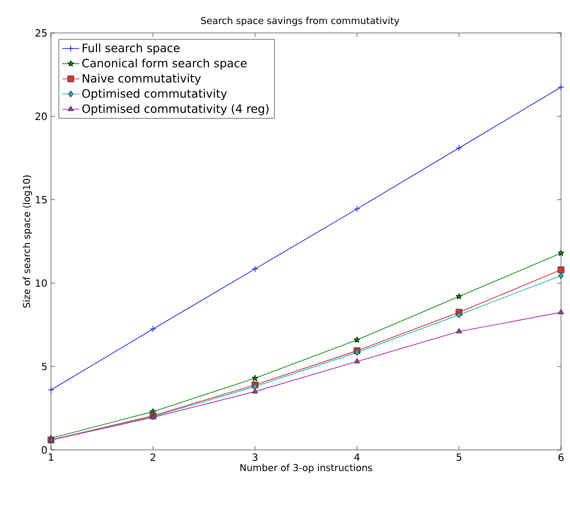 The image size is (570, 510). I want to click on x-tick-label: 3, so click(255, 457).